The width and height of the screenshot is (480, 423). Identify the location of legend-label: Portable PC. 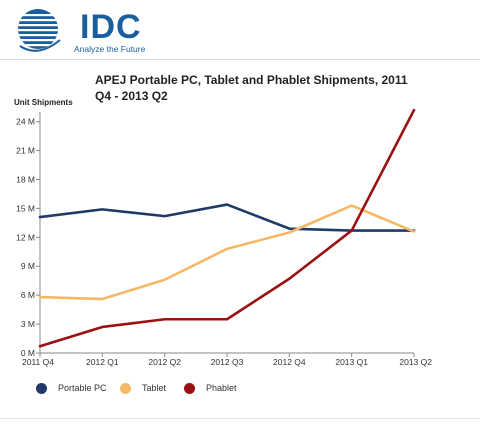
(82, 388).